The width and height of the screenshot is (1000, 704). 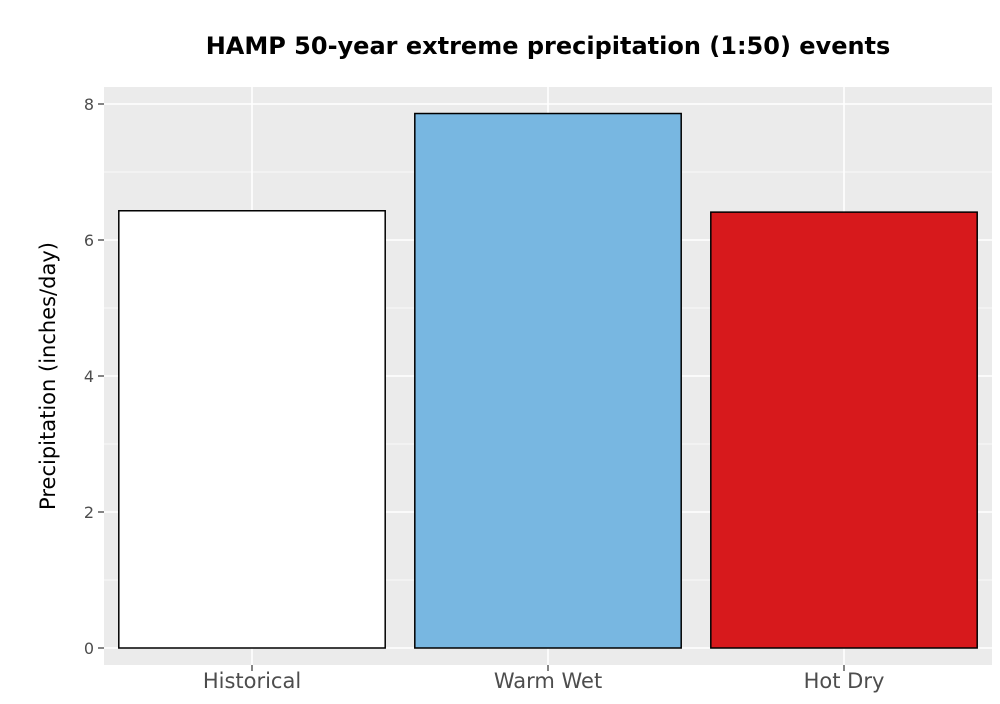 What do you see at coordinates (89, 240) in the screenshot?
I see `y-tick-label: 6` at bounding box center [89, 240].